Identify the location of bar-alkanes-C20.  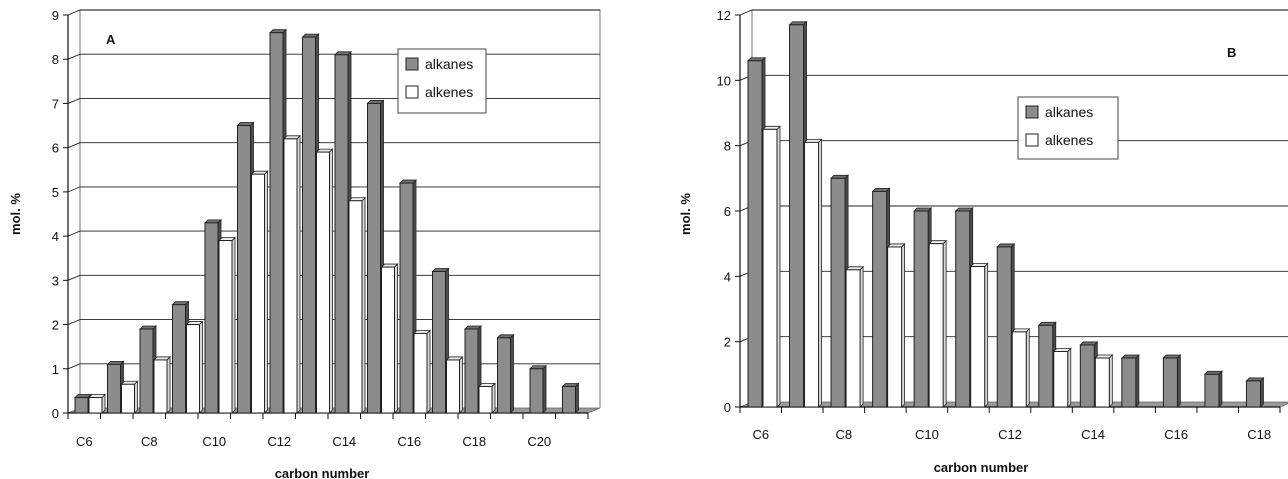
(538, 389).